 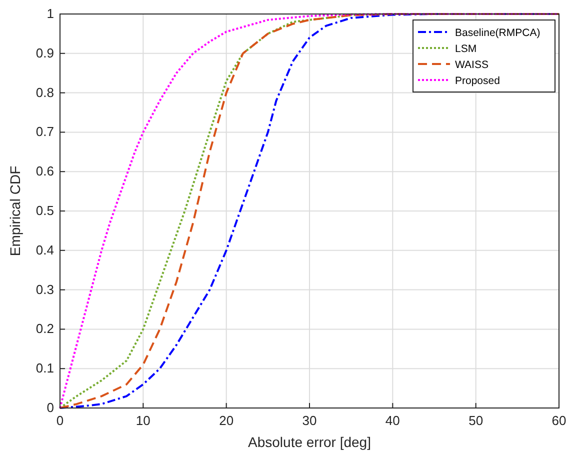 What do you see at coordinates (392, 420) in the screenshot?
I see `x-tick-label: 40` at bounding box center [392, 420].